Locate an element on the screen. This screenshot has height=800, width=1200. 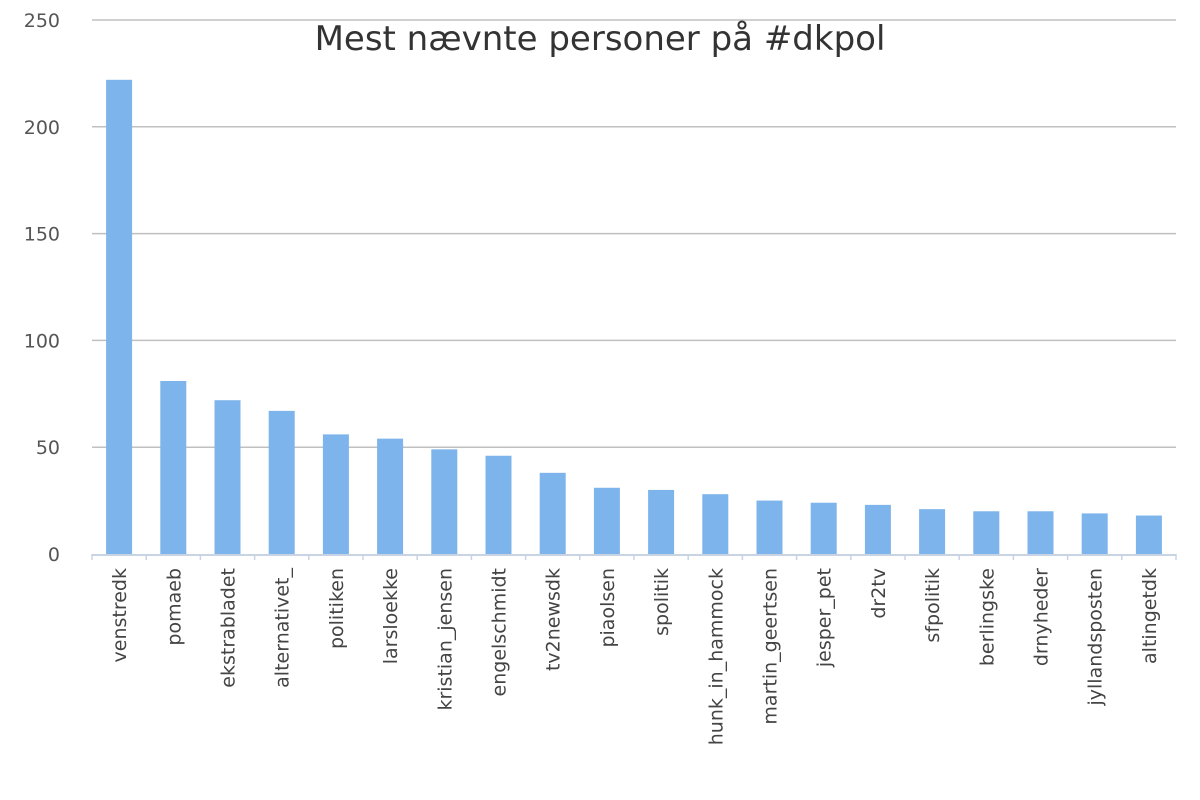
bar-martin_geertsen is located at coordinates (769, 527).